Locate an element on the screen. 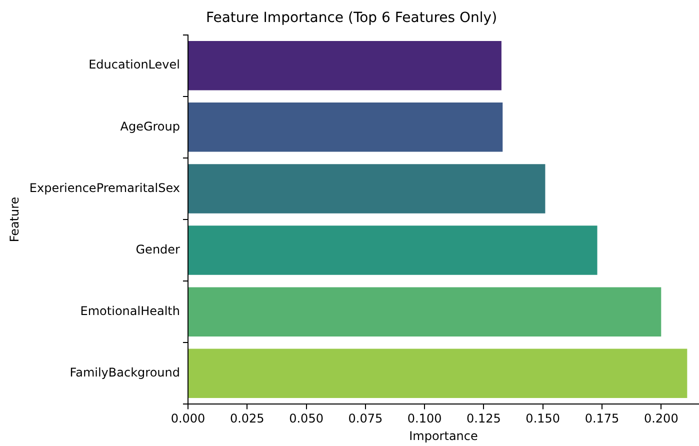  y-tick-label: EducationLevel is located at coordinates (134, 65).